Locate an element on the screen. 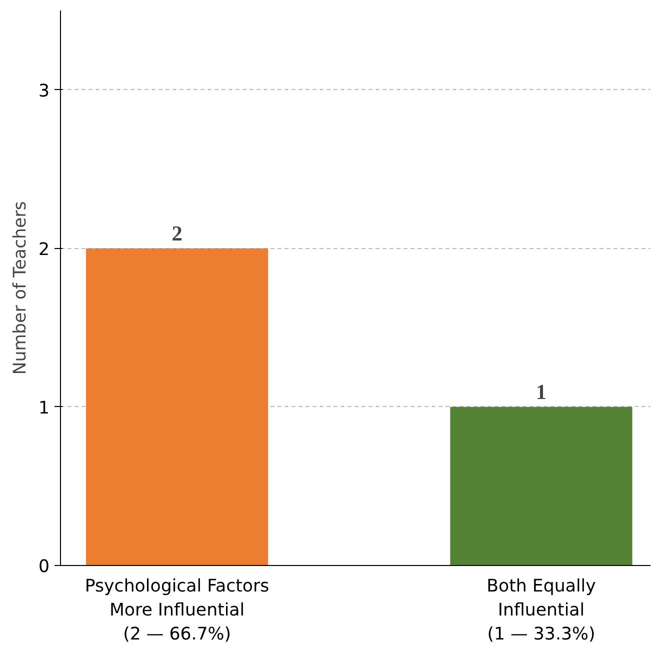  y-tick-label: 2 is located at coordinates (44, 250).